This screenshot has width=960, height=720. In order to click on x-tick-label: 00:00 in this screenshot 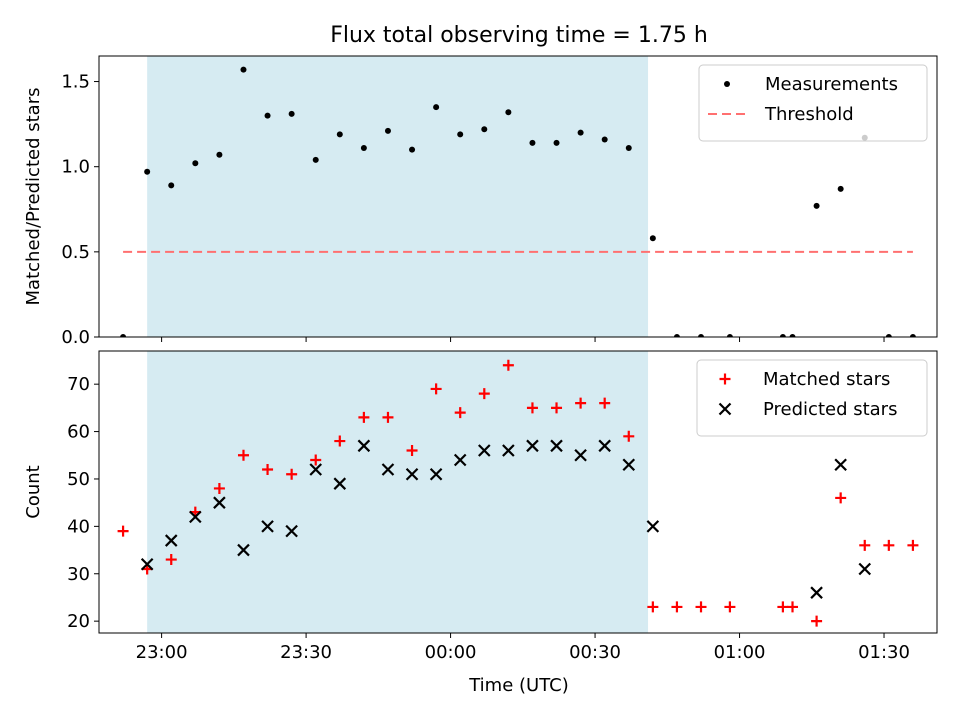, I will do `click(451, 652)`.